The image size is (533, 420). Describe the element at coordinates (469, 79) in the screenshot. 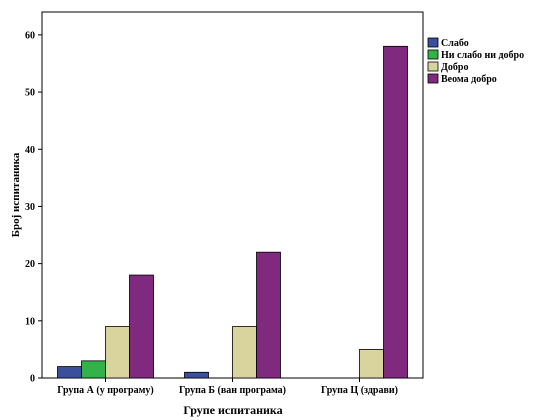

I see `legend-label: Веома добро` at that location.